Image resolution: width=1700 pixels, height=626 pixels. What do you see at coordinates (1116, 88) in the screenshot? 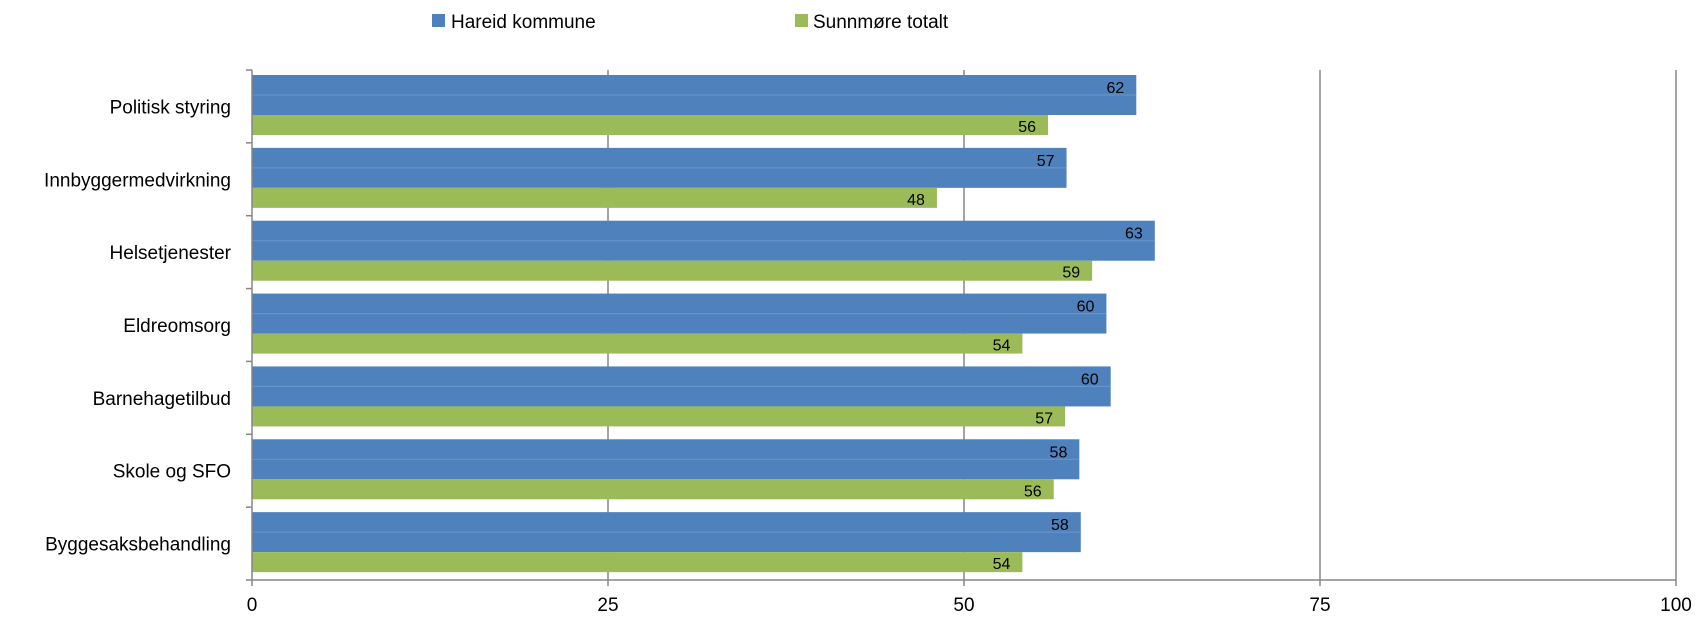
I see `data-label-hareid-kommune-politisk-styring: 62` at bounding box center [1116, 88].